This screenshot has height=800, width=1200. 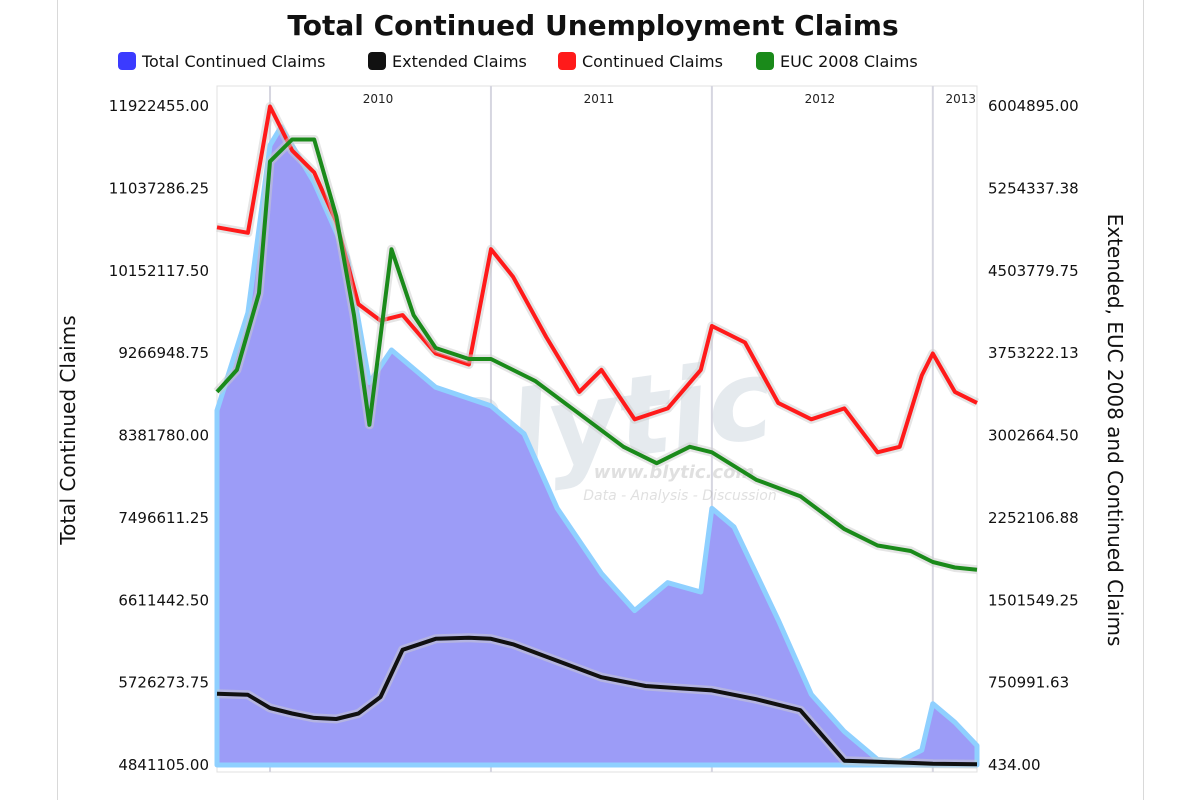 What do you see at coordinates (599, 99) in the screenshot?
I see `year-label: 2011` at bounding box center [599, 99].